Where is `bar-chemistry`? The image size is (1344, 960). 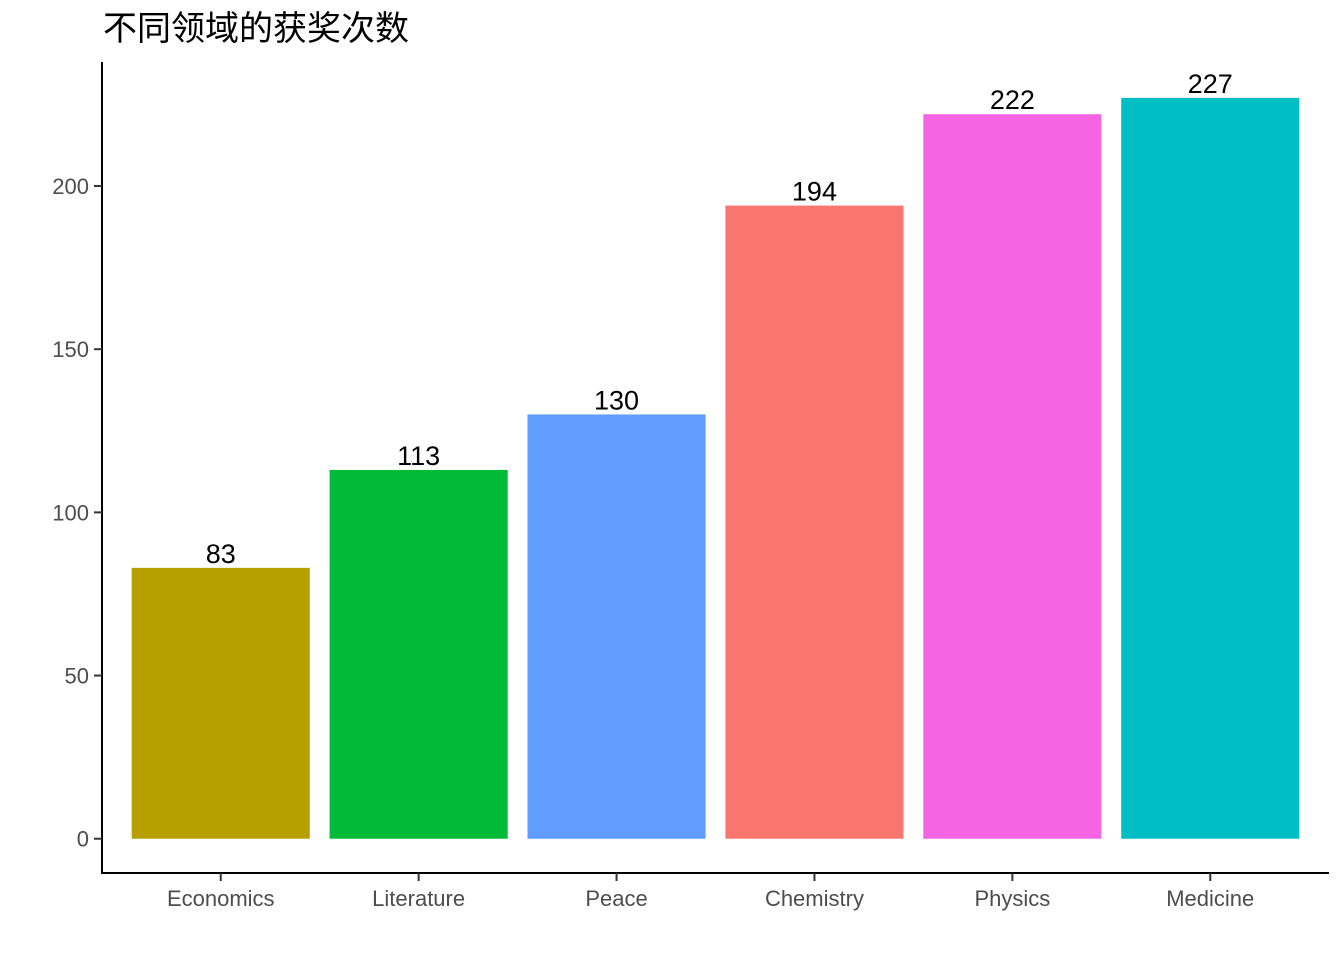
bar-chemistry is located at coordinates (814, 522).